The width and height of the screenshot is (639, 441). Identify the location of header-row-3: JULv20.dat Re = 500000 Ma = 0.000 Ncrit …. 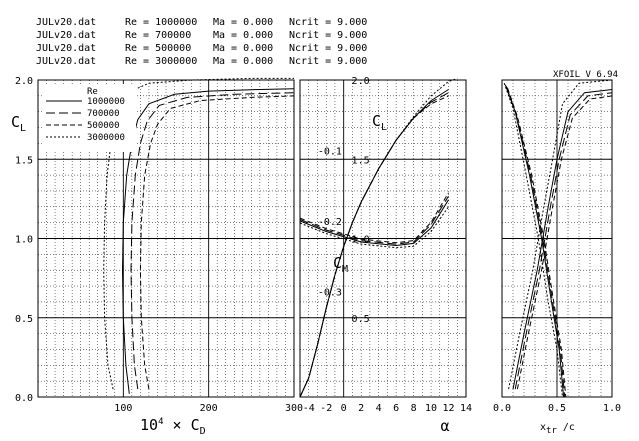
(201, 48).